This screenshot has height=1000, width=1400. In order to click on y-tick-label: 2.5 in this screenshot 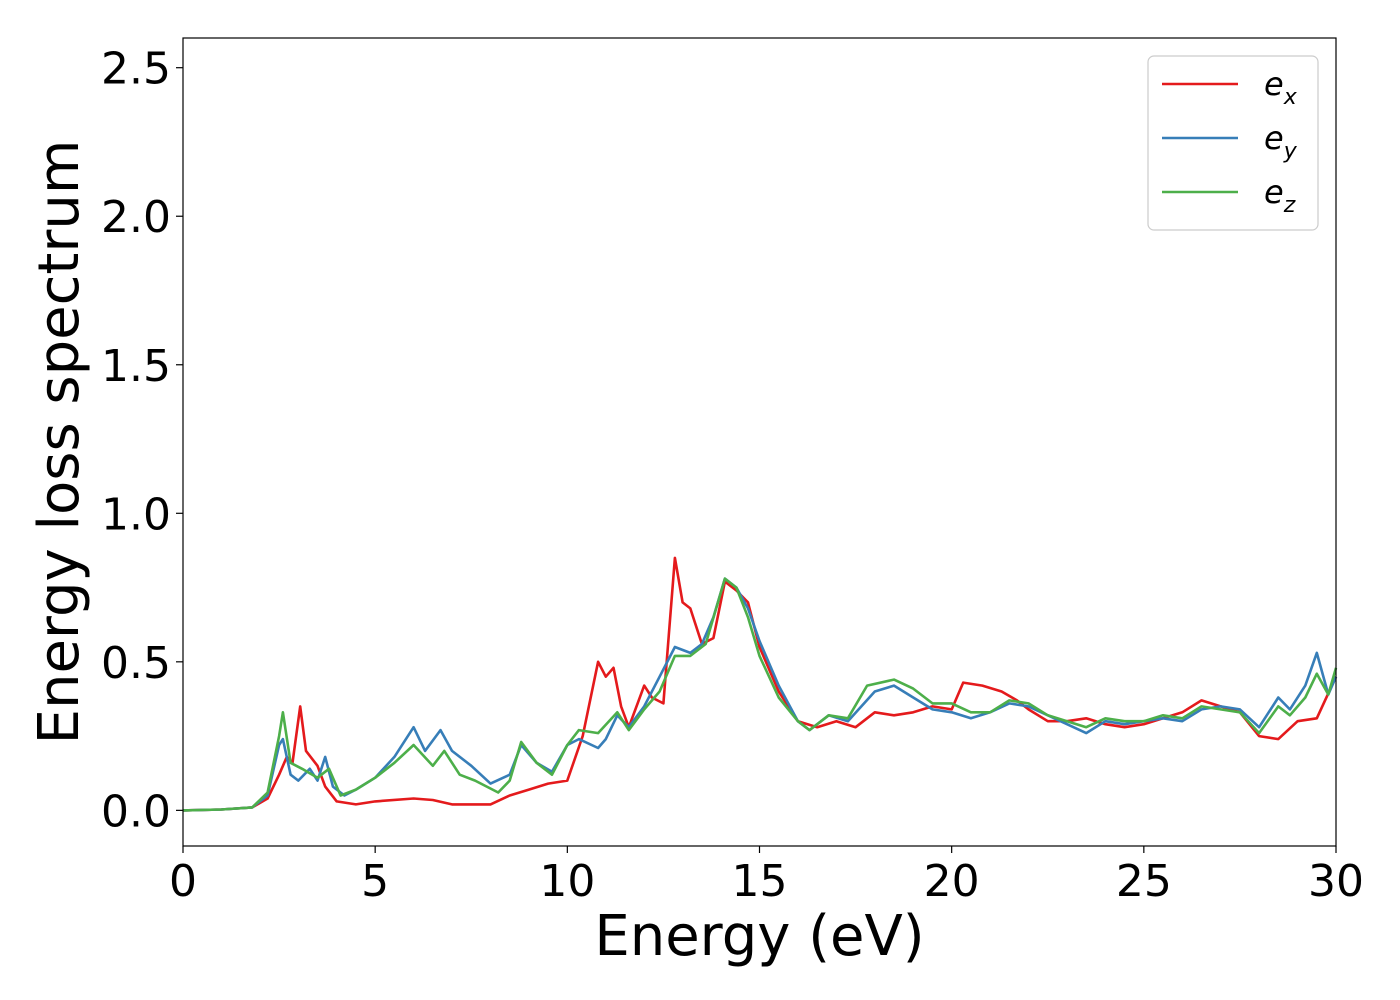, I will do `click(136, 69)`.